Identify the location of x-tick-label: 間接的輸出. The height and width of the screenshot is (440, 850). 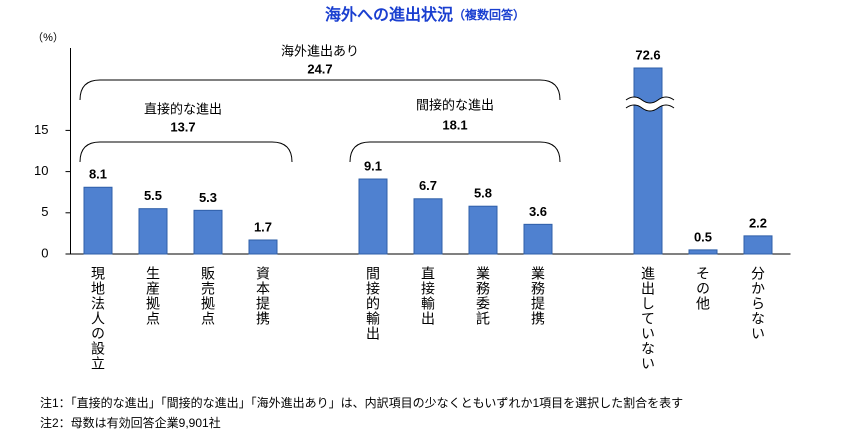
(373, 303).